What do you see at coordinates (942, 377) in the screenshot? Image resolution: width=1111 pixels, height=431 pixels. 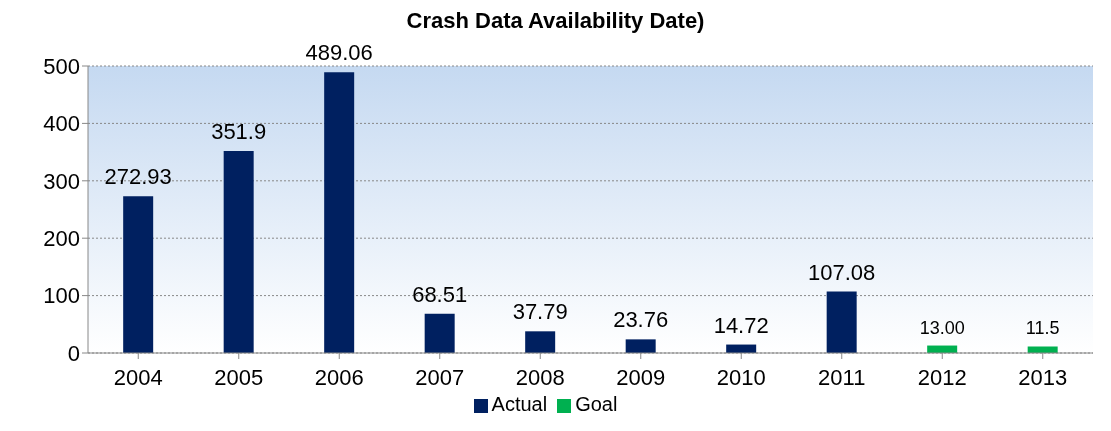 I see `x-tick-label: 2012` at bounding box center [942, 377].